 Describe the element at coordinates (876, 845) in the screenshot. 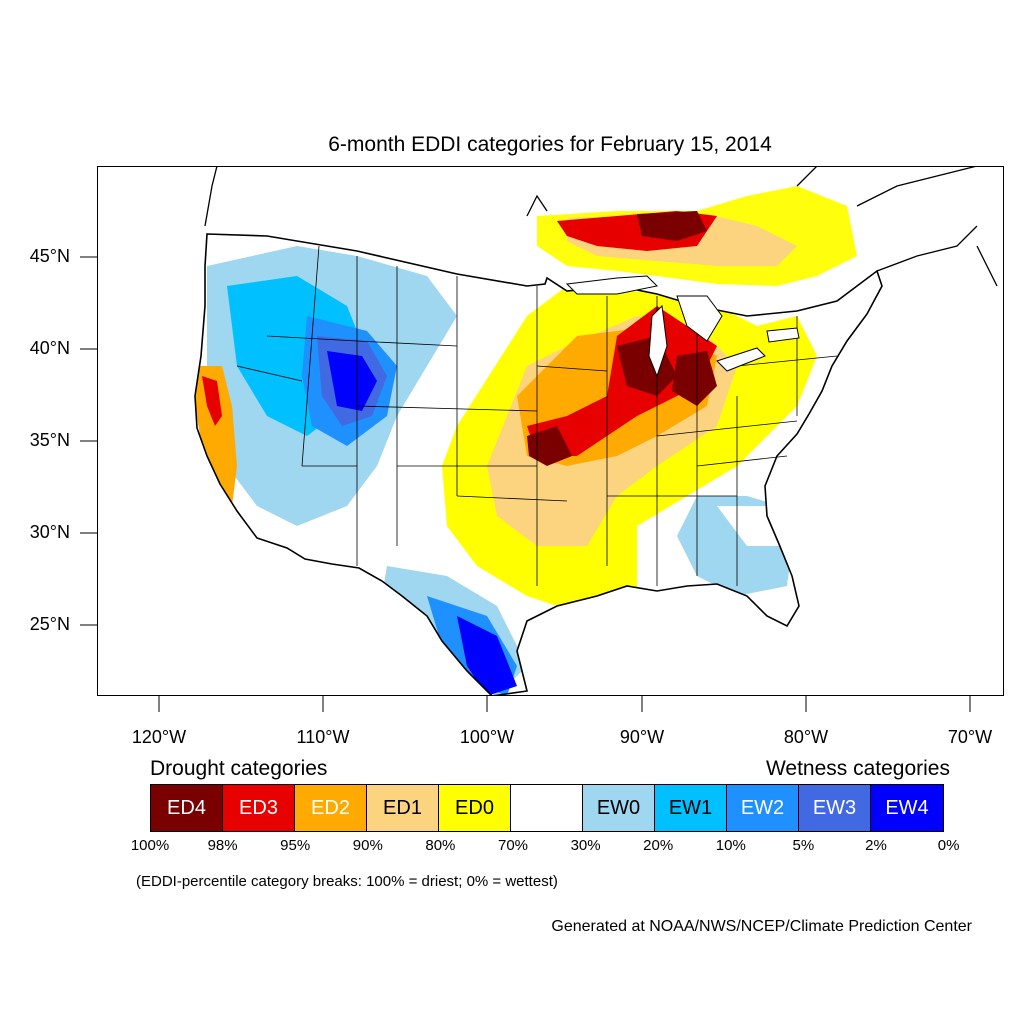

I see `legend-break-label: 2%` at that location.